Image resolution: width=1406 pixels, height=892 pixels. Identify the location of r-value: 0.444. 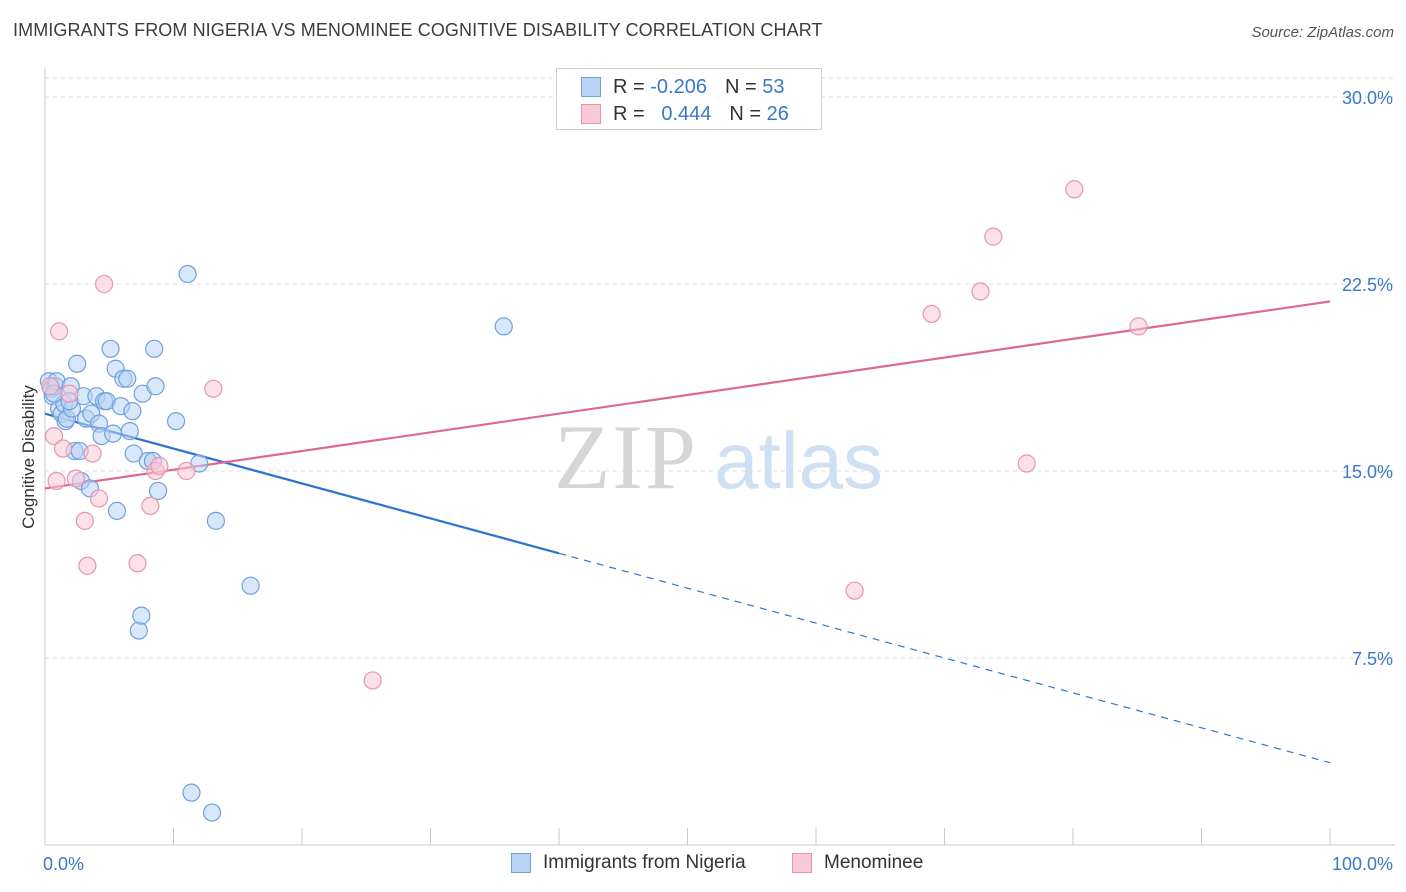
(686, 113).